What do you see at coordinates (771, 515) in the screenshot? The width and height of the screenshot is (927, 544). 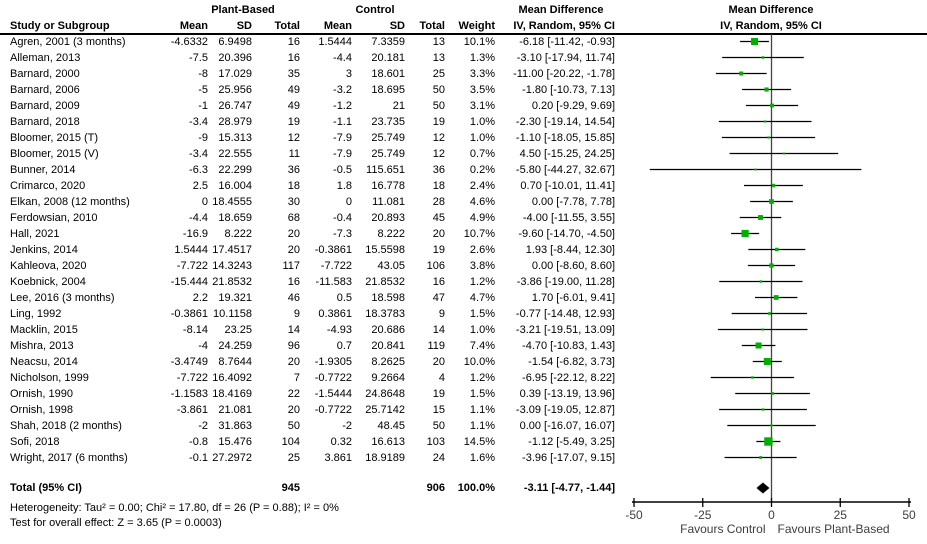 I see `axis-tick-label: 0` at bounding box center [771, 515].